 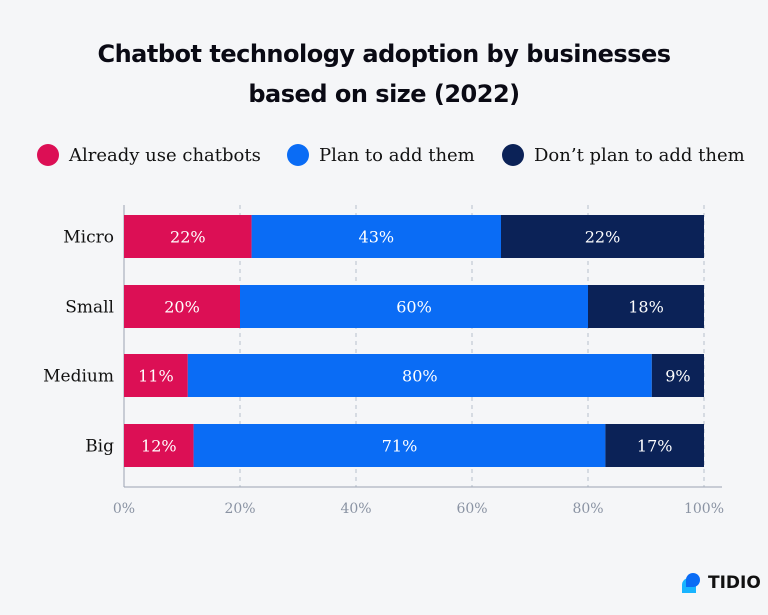 What do you see at coordinates (239, 509) in the screenshot?
I see `x-tick-label: 20%` at bounding box center [239, 509].